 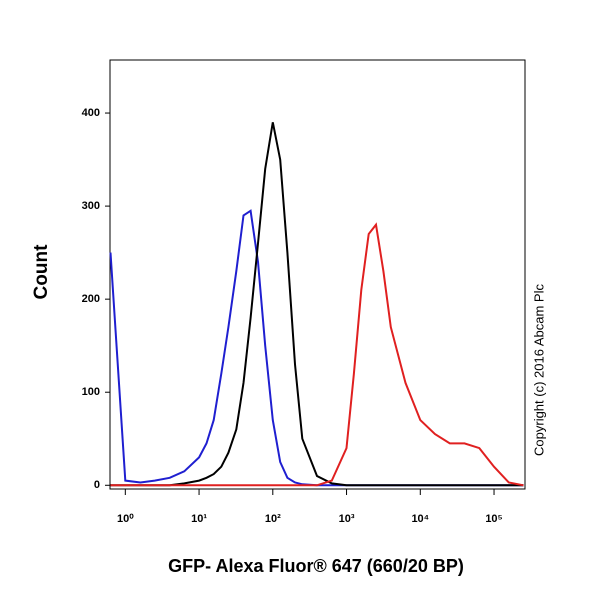 I want to click on x-tick-label: 10³, so click(x=347, y=519).